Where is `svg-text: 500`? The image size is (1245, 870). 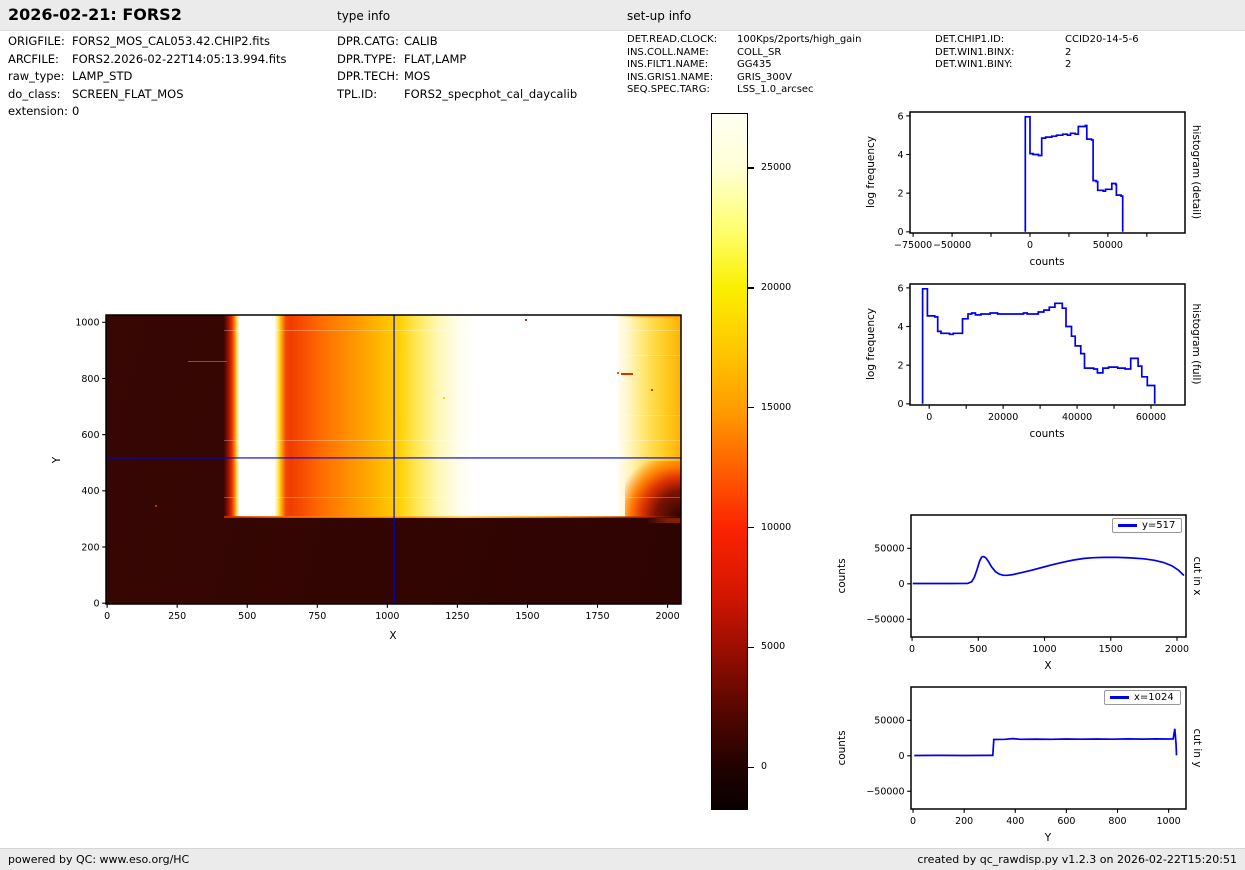
svg-text: 500 is located at coordinates (247, 616).